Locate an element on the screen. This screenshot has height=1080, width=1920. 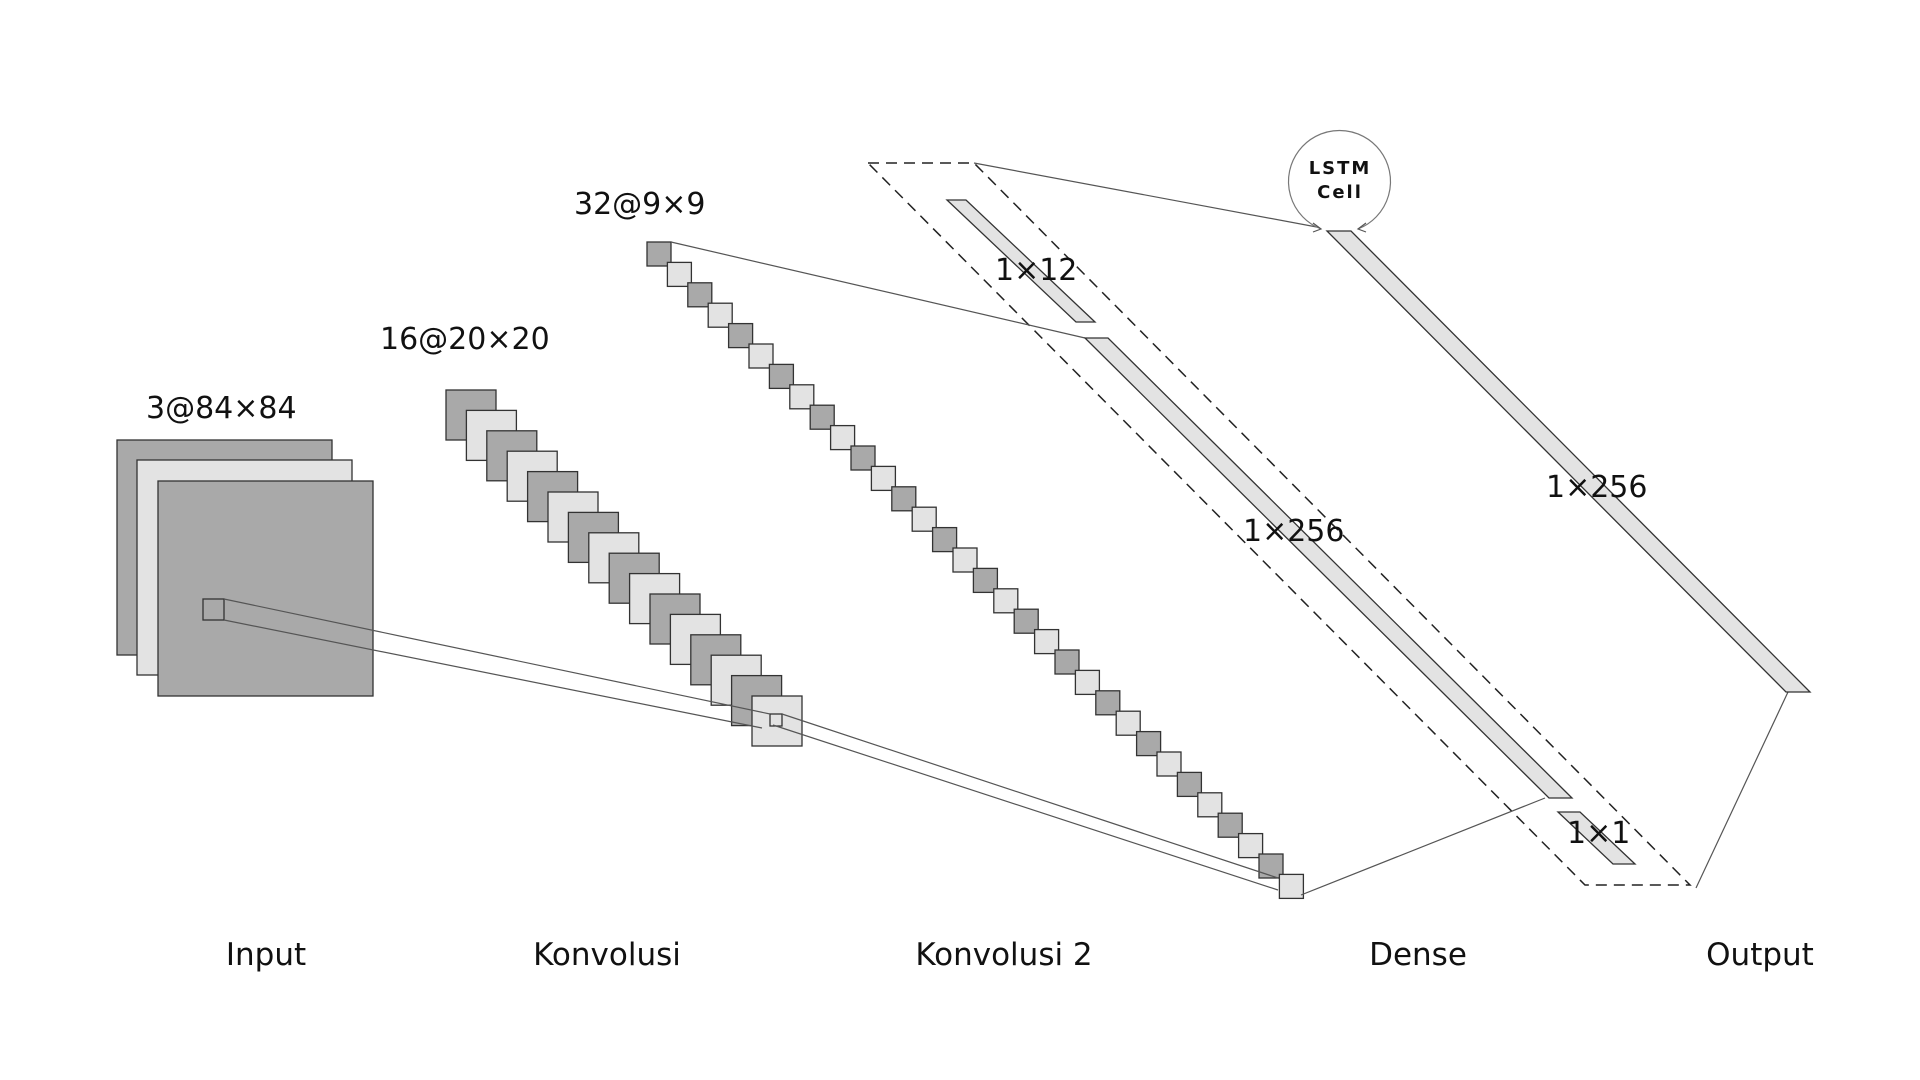
input-dim-label: 3@84×84 is located at coordinates (221, 408).